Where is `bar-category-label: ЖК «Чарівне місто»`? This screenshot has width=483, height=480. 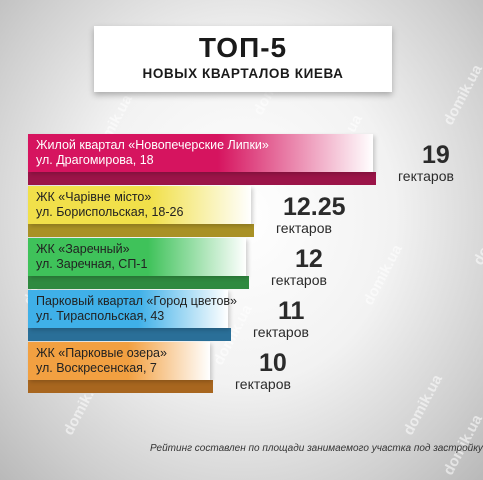
bar-category-label: ЖК «Чарівне місто» is located at coordinates (94, 197).